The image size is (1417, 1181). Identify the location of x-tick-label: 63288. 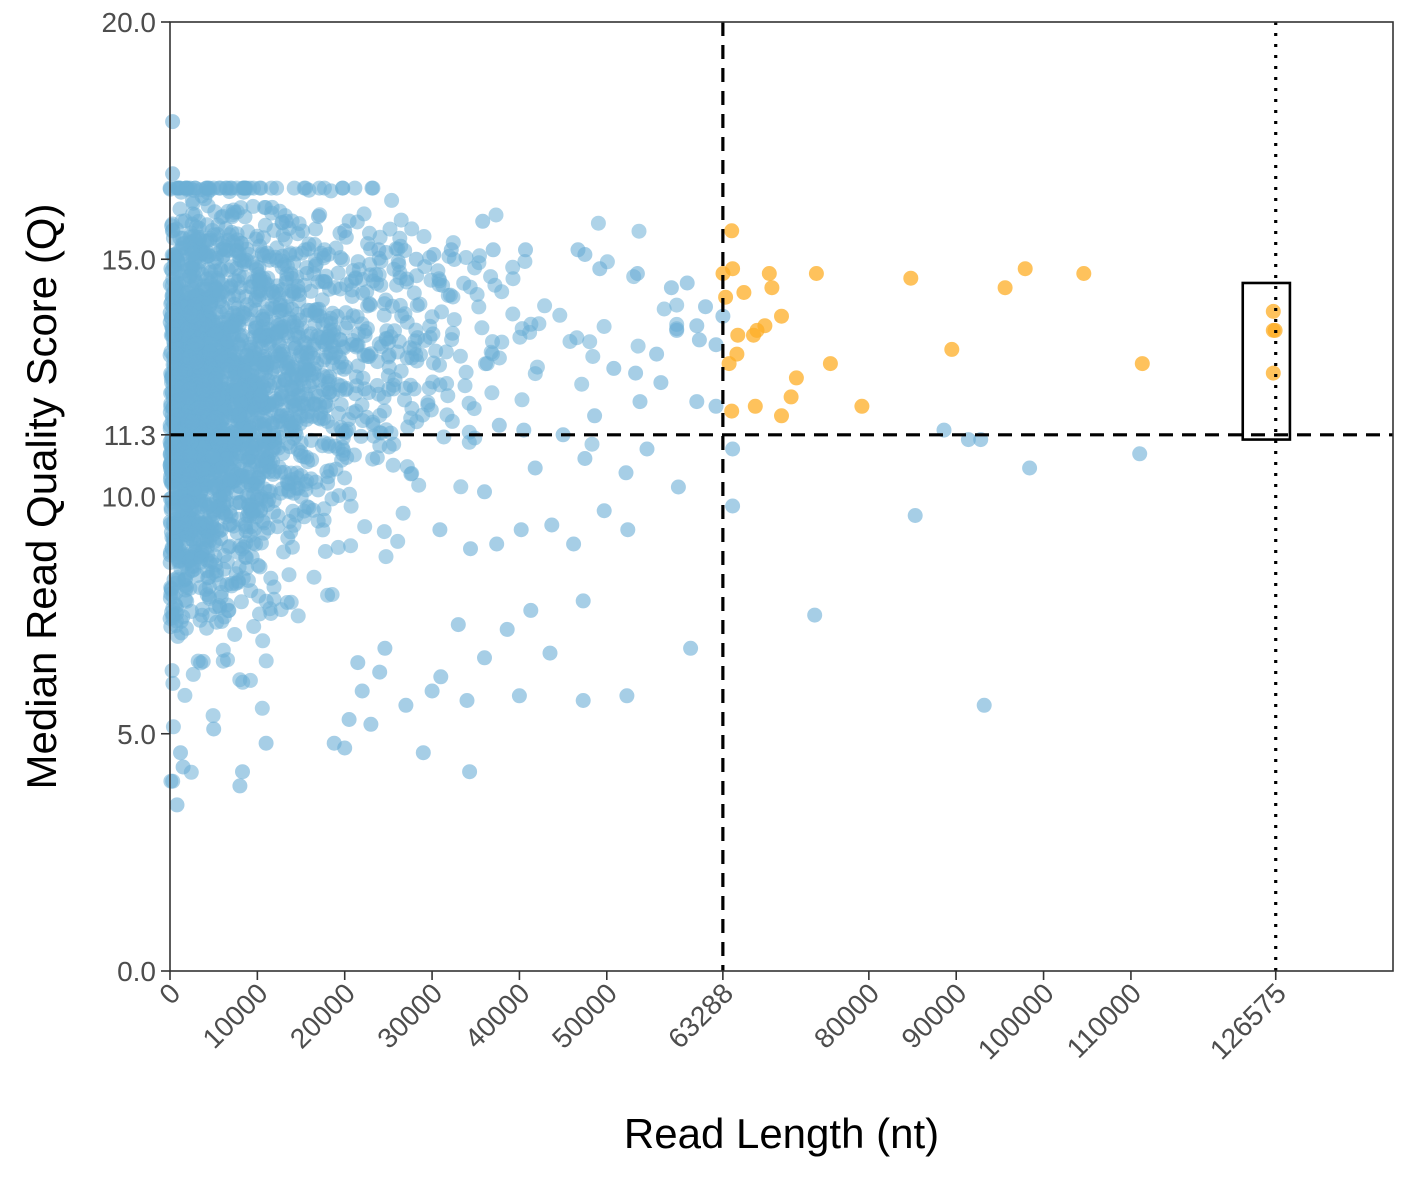
(700, 1015).